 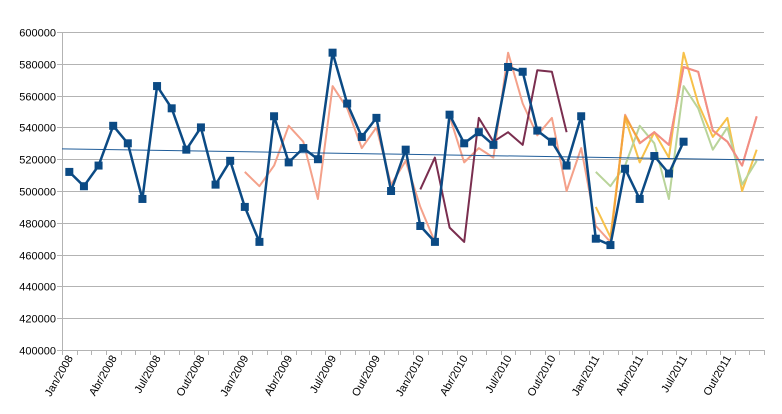 I want to click on x-tick-label: Abr/2010, so click(x=454, y=376).